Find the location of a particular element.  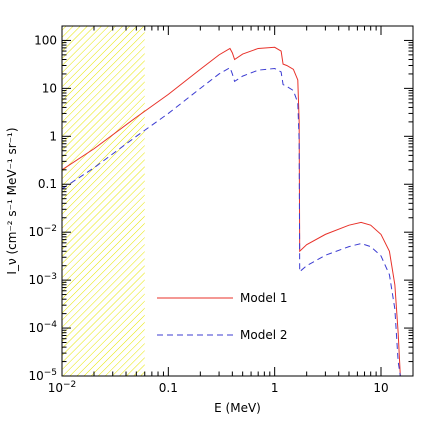

x-tick-label: 0.1 is located at coordinates (168, 388).